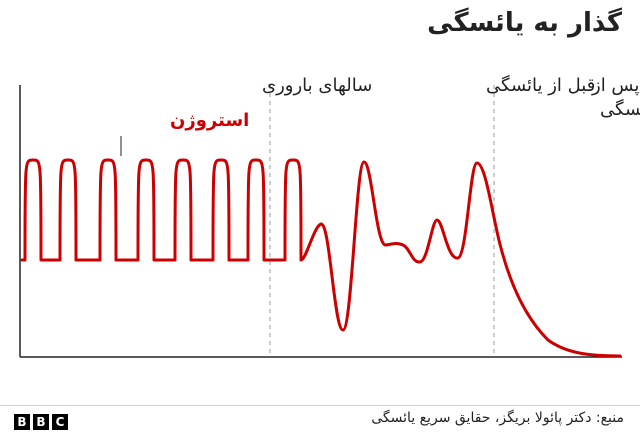 The height and width of the screenshot is (436, 640). I want to click on bbc-logo: B B C, so click(41, 422).